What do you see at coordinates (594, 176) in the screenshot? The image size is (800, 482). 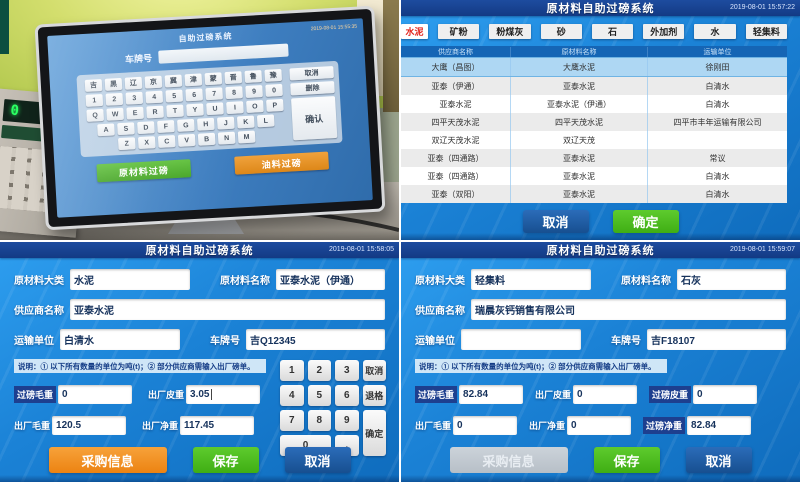 I see `table-row: 亚泰（四通路） 亚泰水泥 白清水` at bounding box center [594, 176].